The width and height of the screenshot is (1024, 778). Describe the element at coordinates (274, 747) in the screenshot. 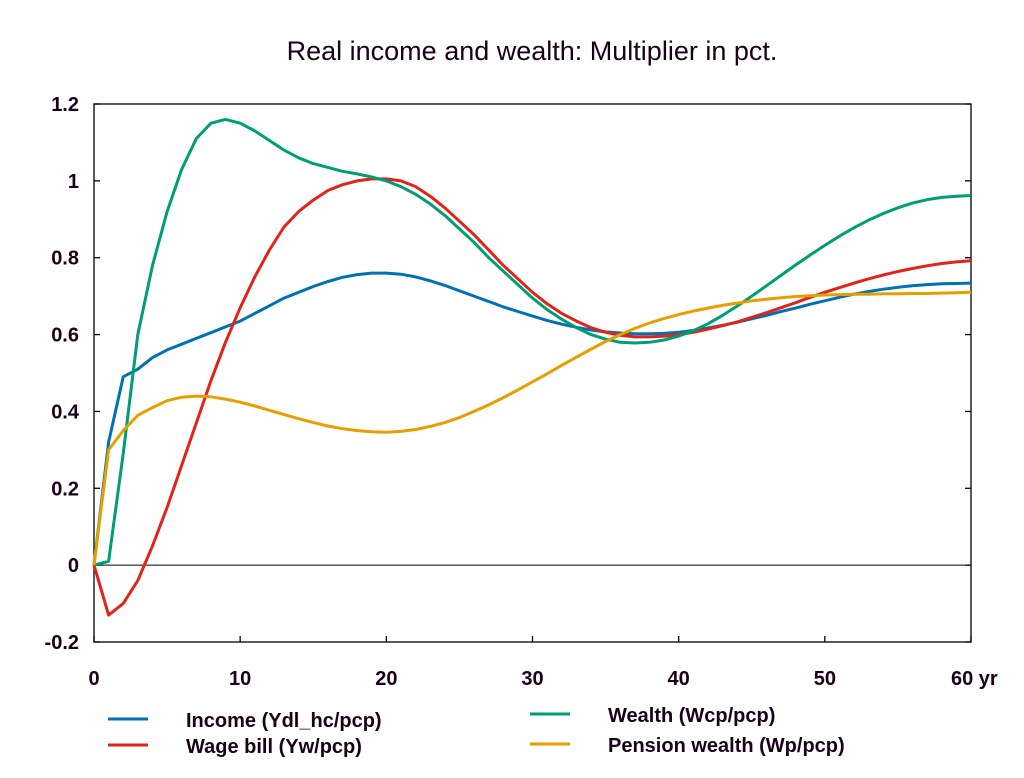

I see `legend-label: Wage bill (Yw/pcp)` at that location.